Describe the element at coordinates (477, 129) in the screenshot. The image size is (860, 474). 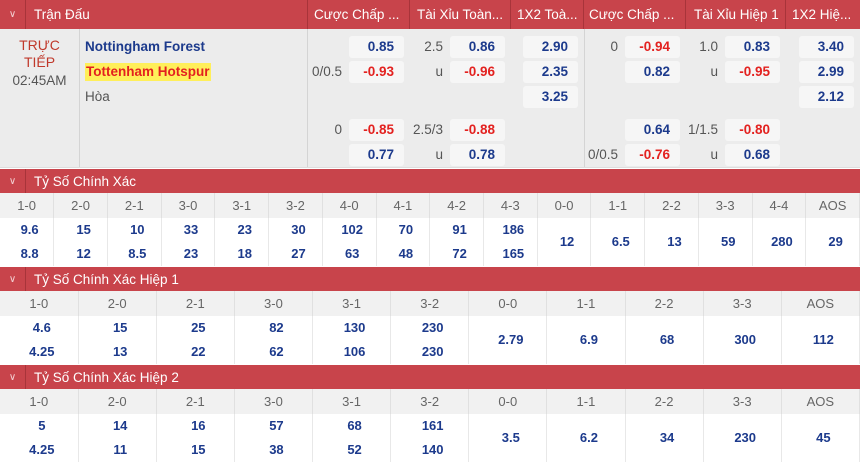
I see `odds-value: -0.88` at that location.